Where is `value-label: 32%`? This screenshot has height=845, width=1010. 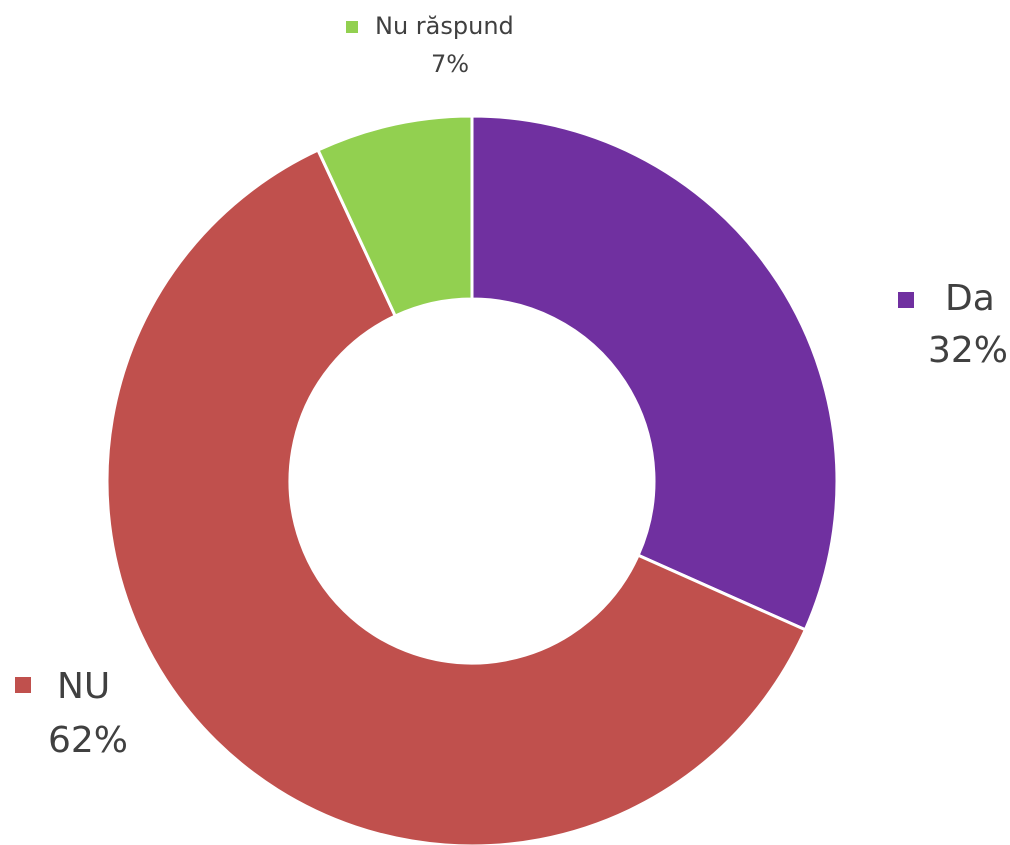 value-label: 32% is located at coordinates (968, 350).